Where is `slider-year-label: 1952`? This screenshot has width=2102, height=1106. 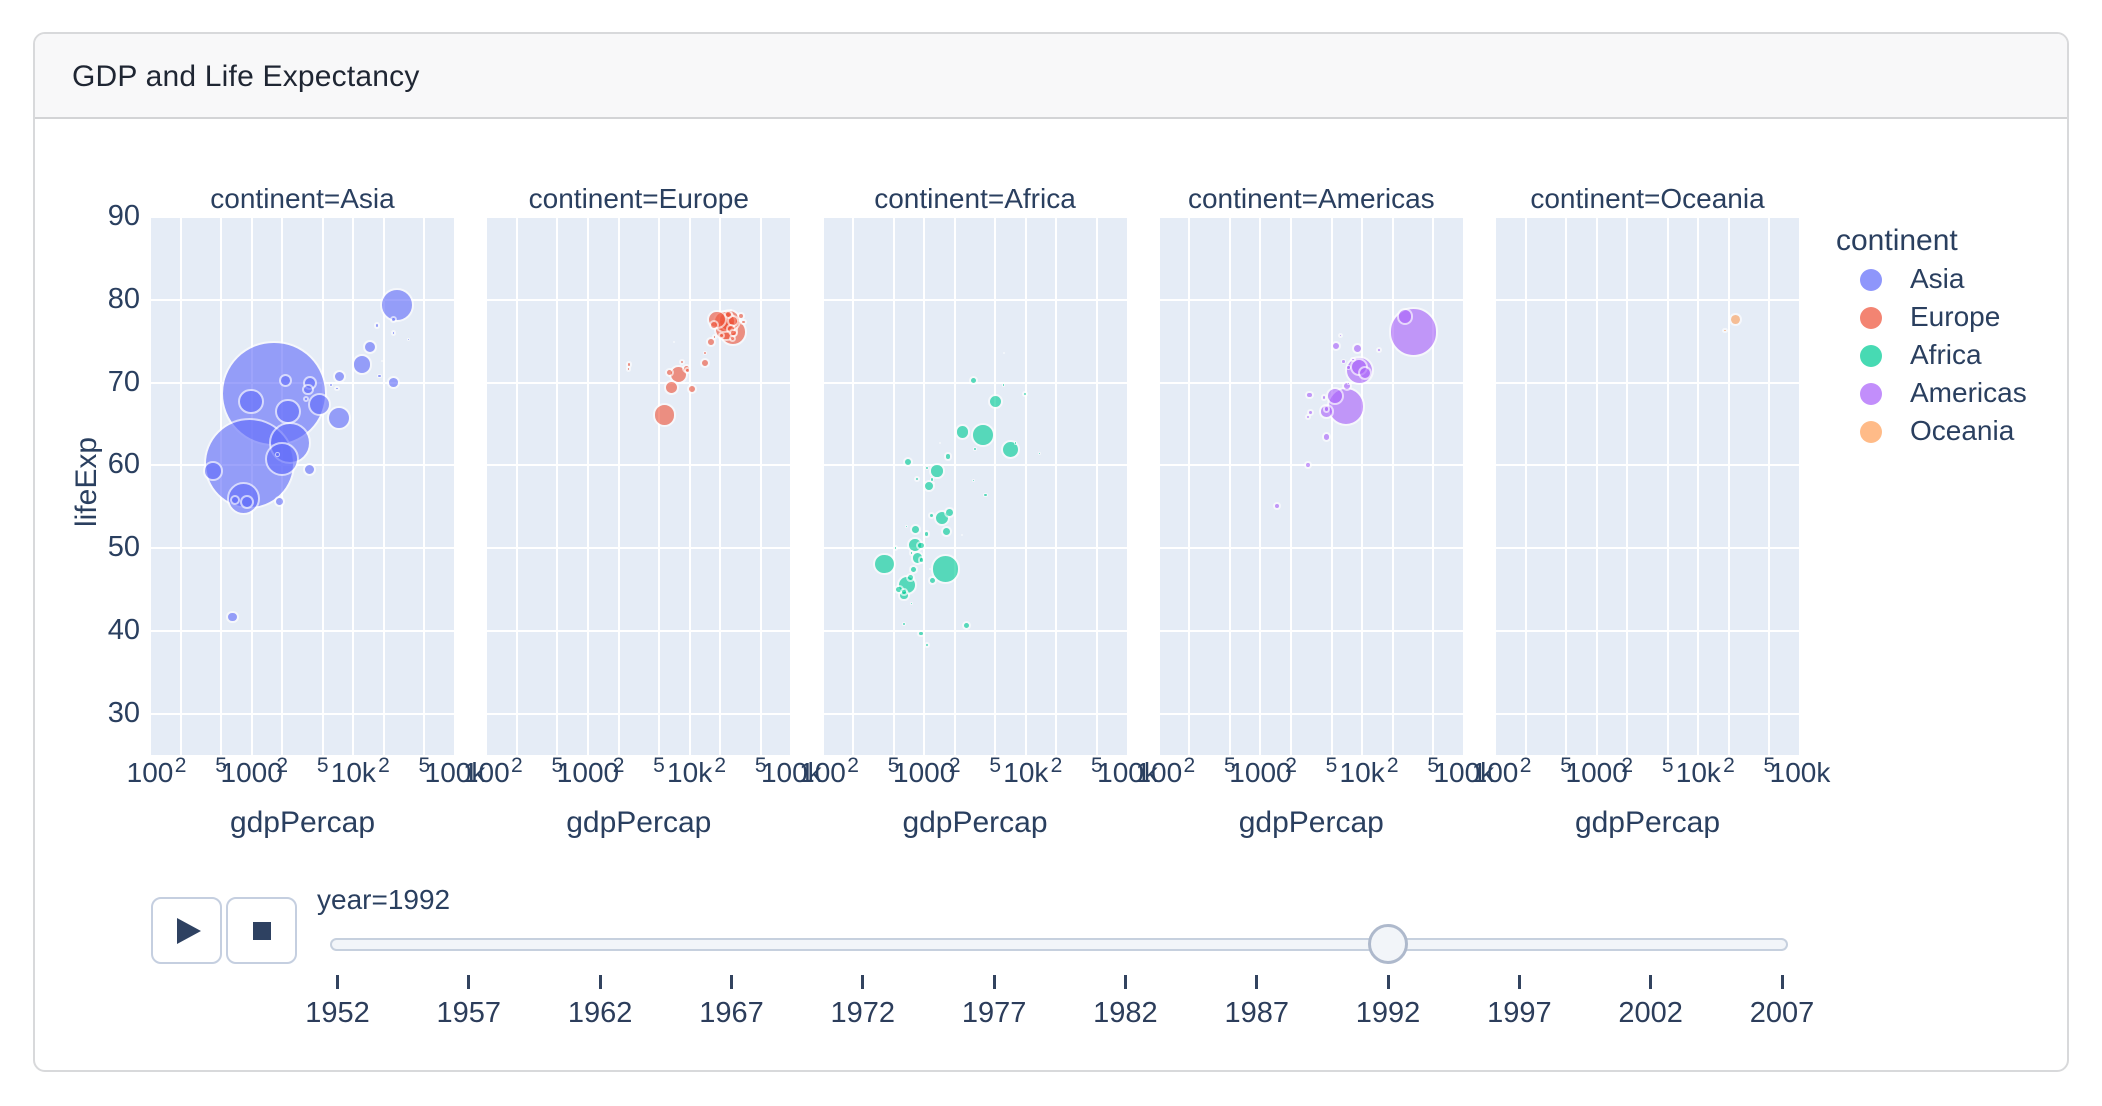 slider-year-label: 1952 is located at coordinates (337, 1013).